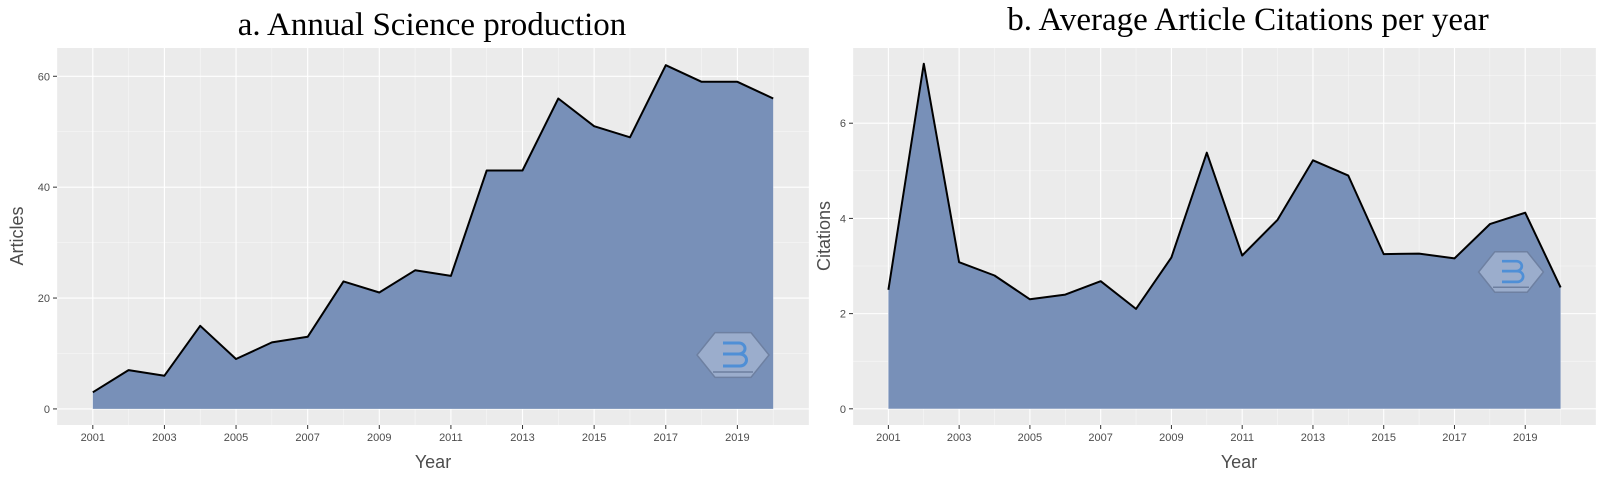  I want to click on y-axis-label: Citations, so click(824, 236).